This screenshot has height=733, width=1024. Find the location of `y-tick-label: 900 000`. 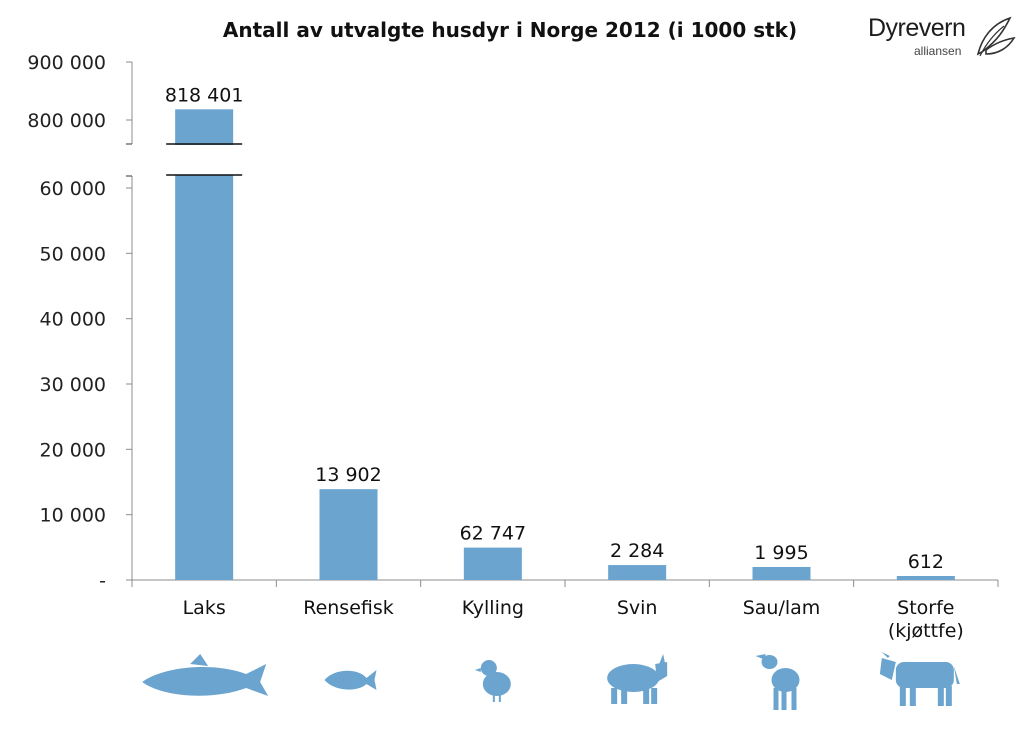

y-tick-label: 900 000 is located at coordinates (66, 63).